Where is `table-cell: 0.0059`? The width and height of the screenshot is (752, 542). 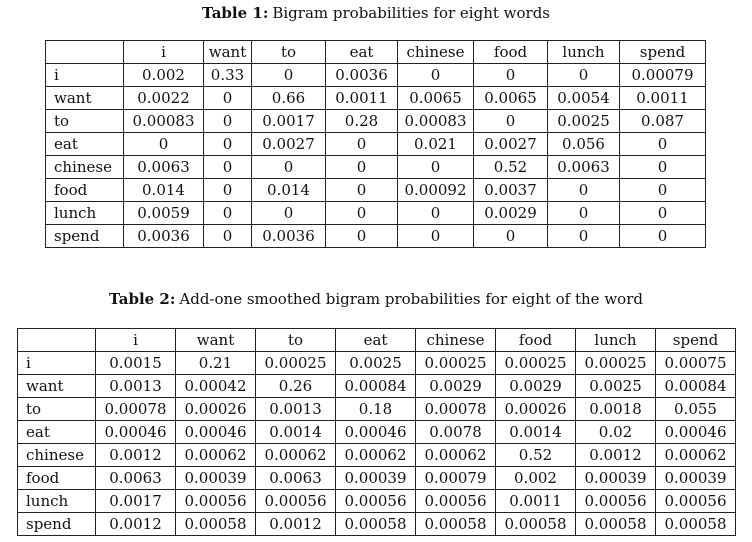 table-cell: 0.0059 is located at coordinates (163, 213).